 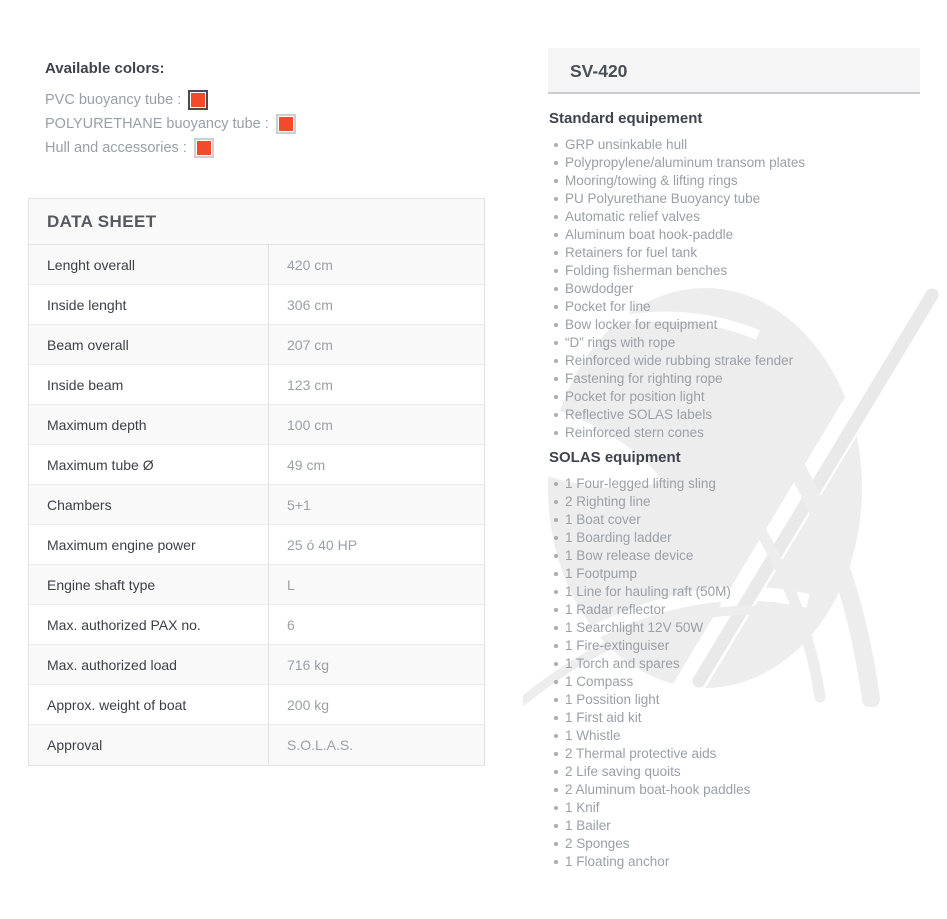 What do you see at coordinates (149, 384) in the screenshot?
I see `datasheet-row-label: Inside beam` at bounding box center [149, 384].